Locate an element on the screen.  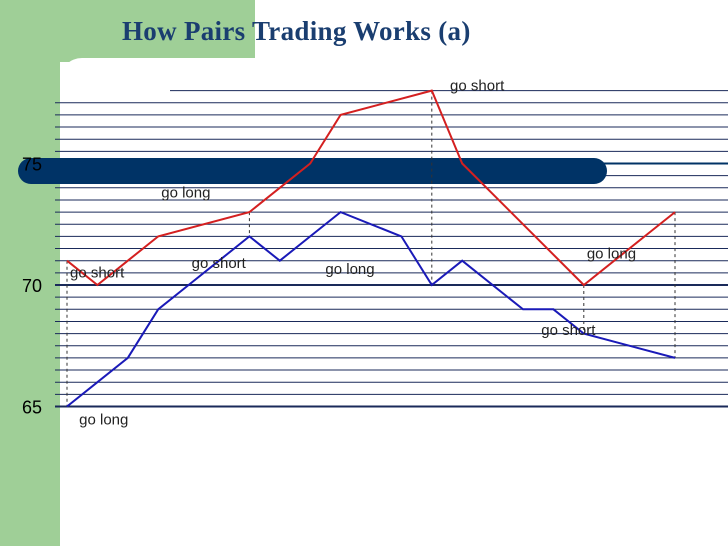
slide-title: How Pairs Trading Works (a) is located at coordinates (296, 31).